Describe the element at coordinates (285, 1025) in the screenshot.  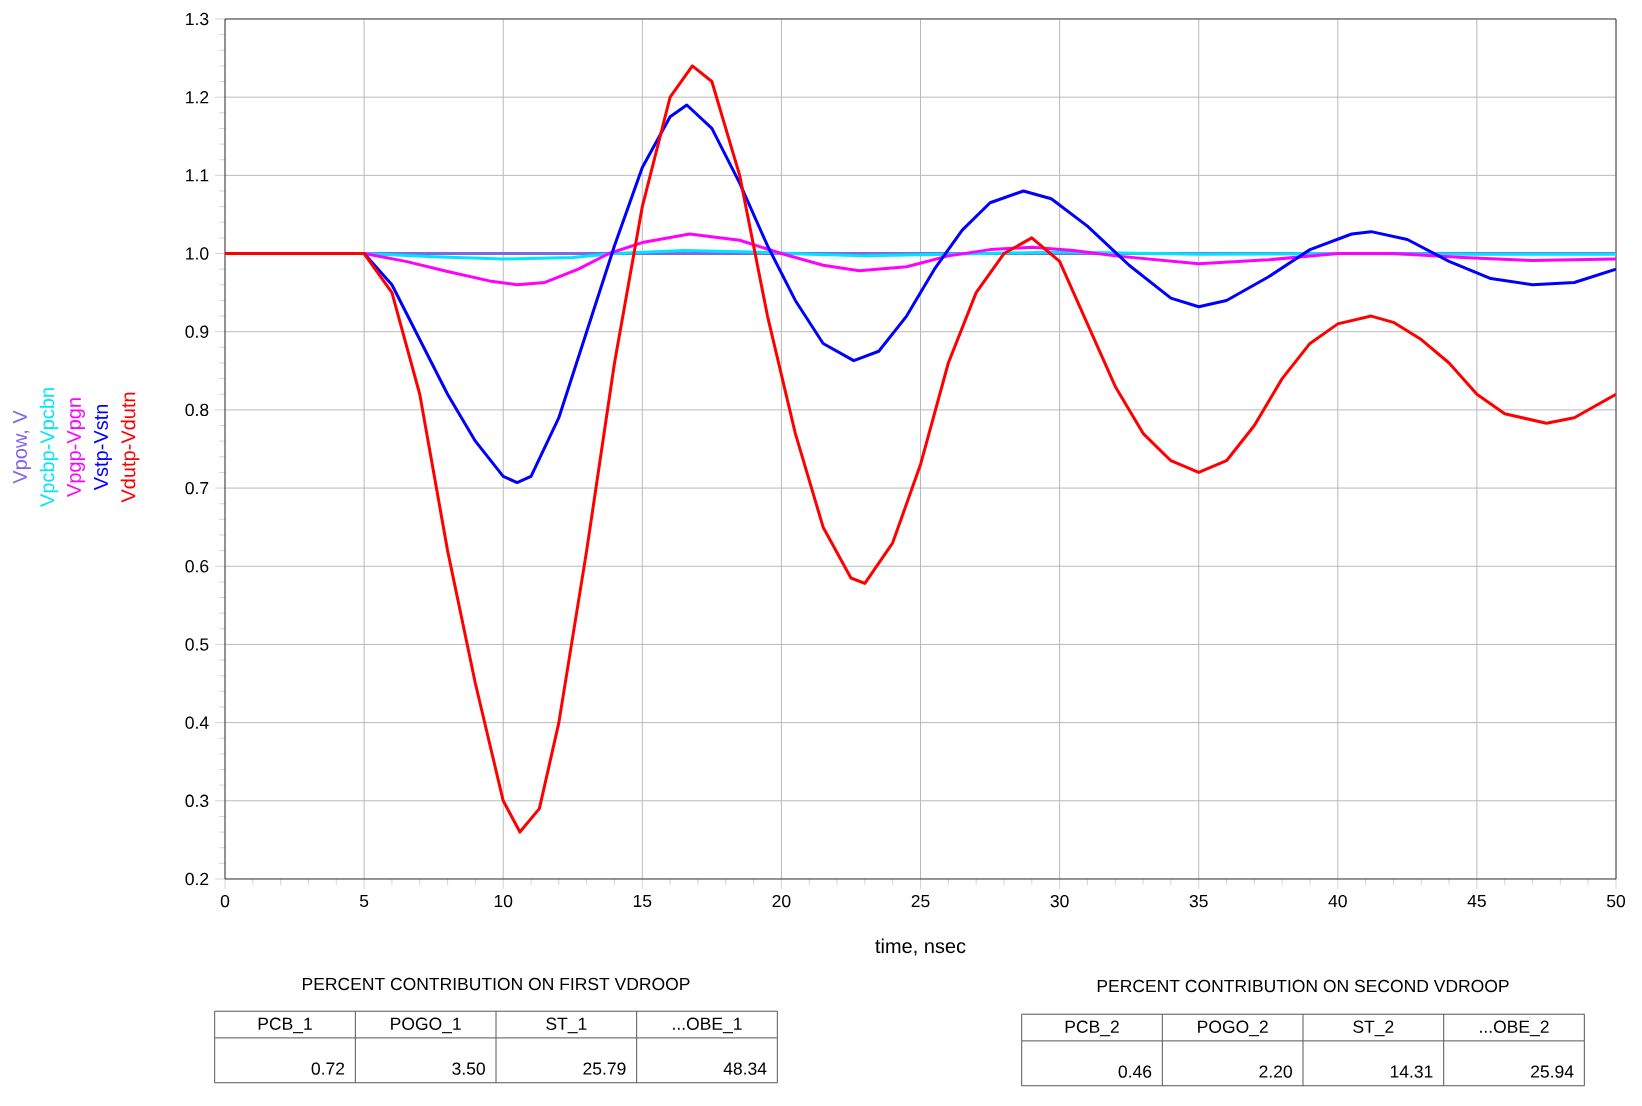
I see `text: PCB_1` at that location.